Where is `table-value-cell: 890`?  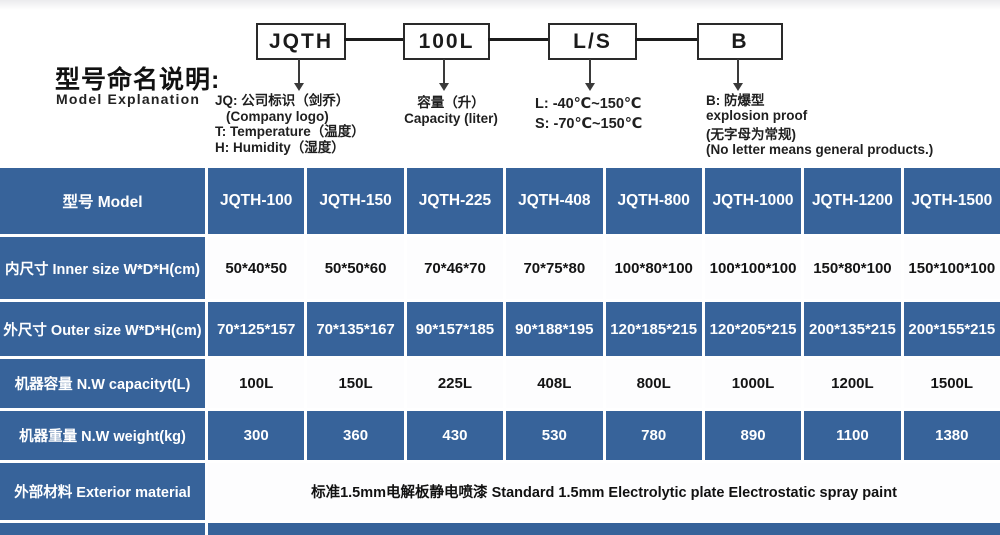 table-value-cell: 890 is located at coordinates (753, 435).